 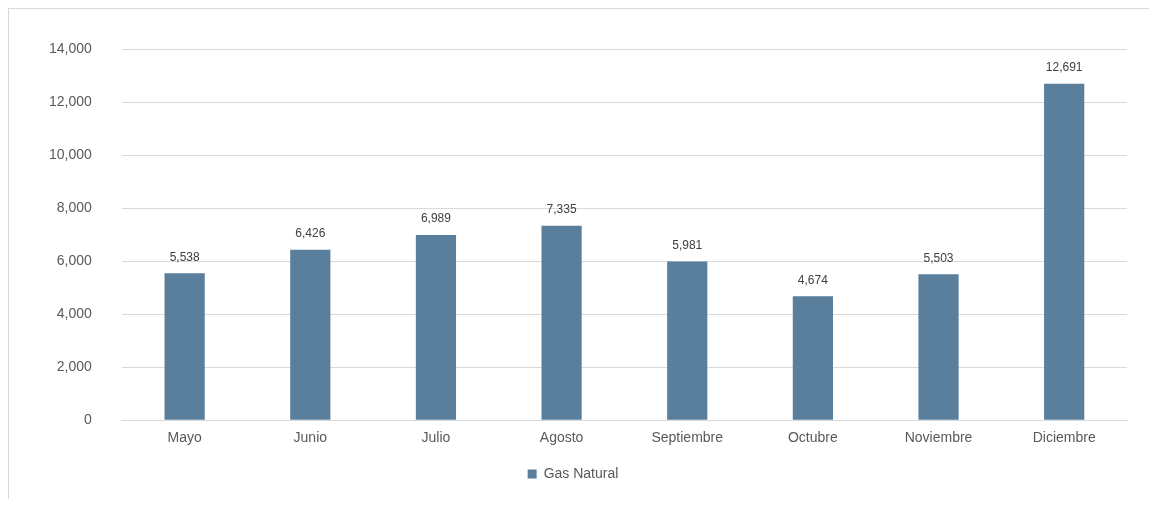 I want to click on data-label: 4,674, so click(x=813, y=279).